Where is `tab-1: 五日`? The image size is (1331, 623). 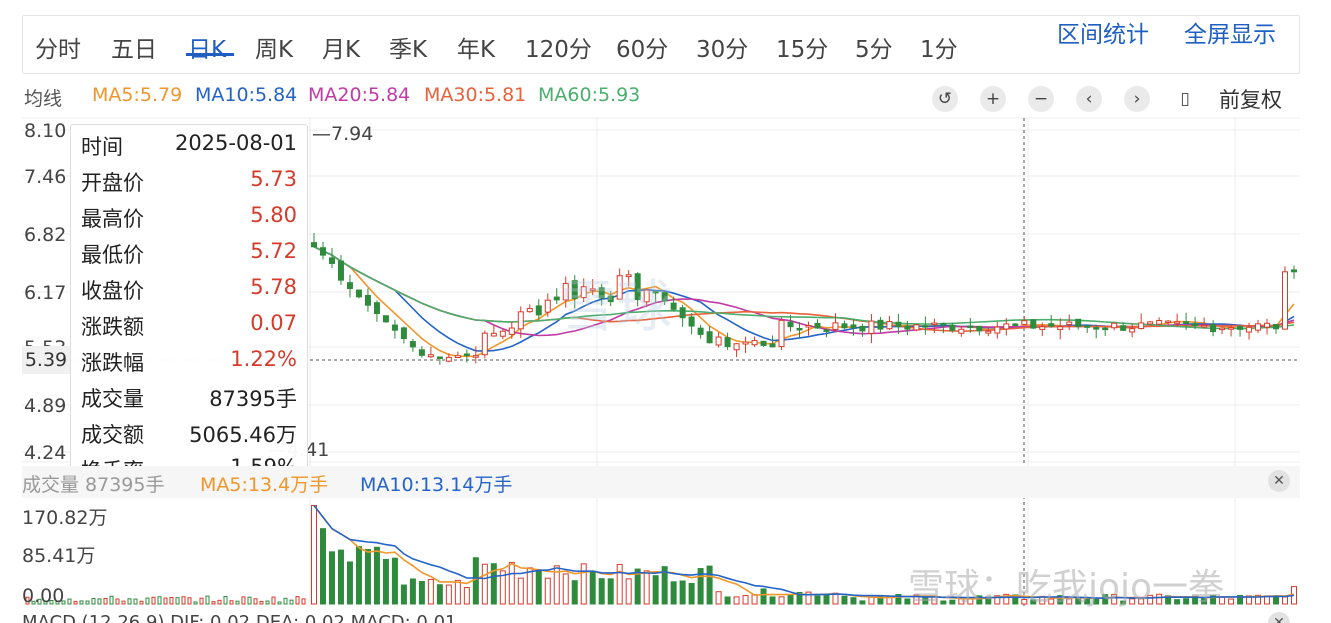
tab-1: 五日 is located at coordinates (134, 50).